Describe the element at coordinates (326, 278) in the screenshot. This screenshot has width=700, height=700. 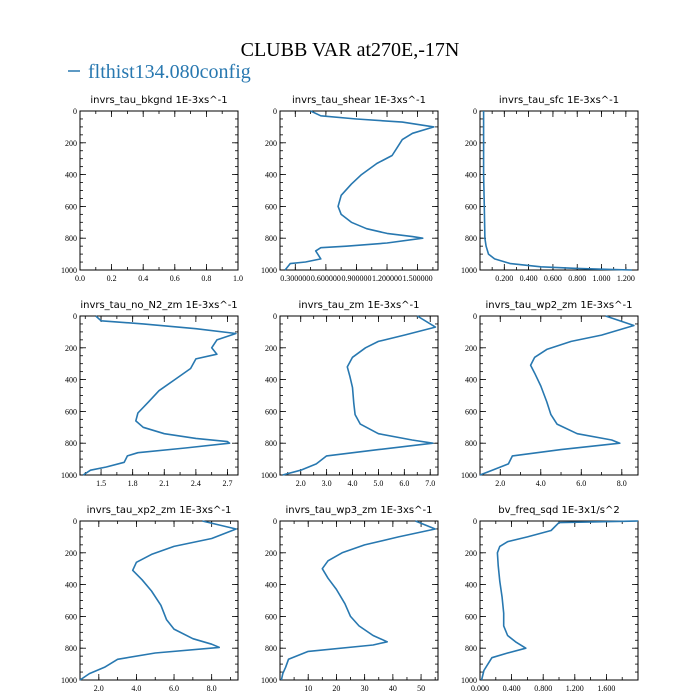
I see `x-tick-label: 0.600000` at that location.